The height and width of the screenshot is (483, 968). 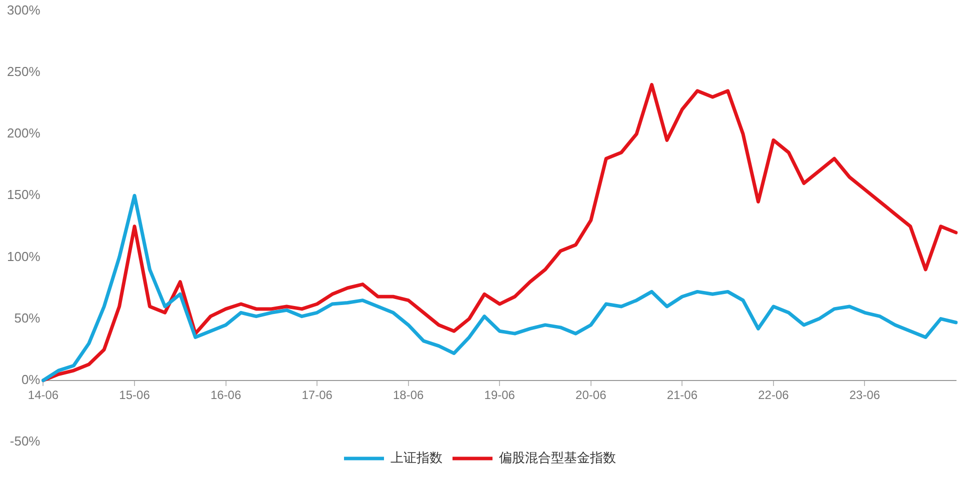 I want to click on x-tick-label: 18-06, so click(x=408, y=395).